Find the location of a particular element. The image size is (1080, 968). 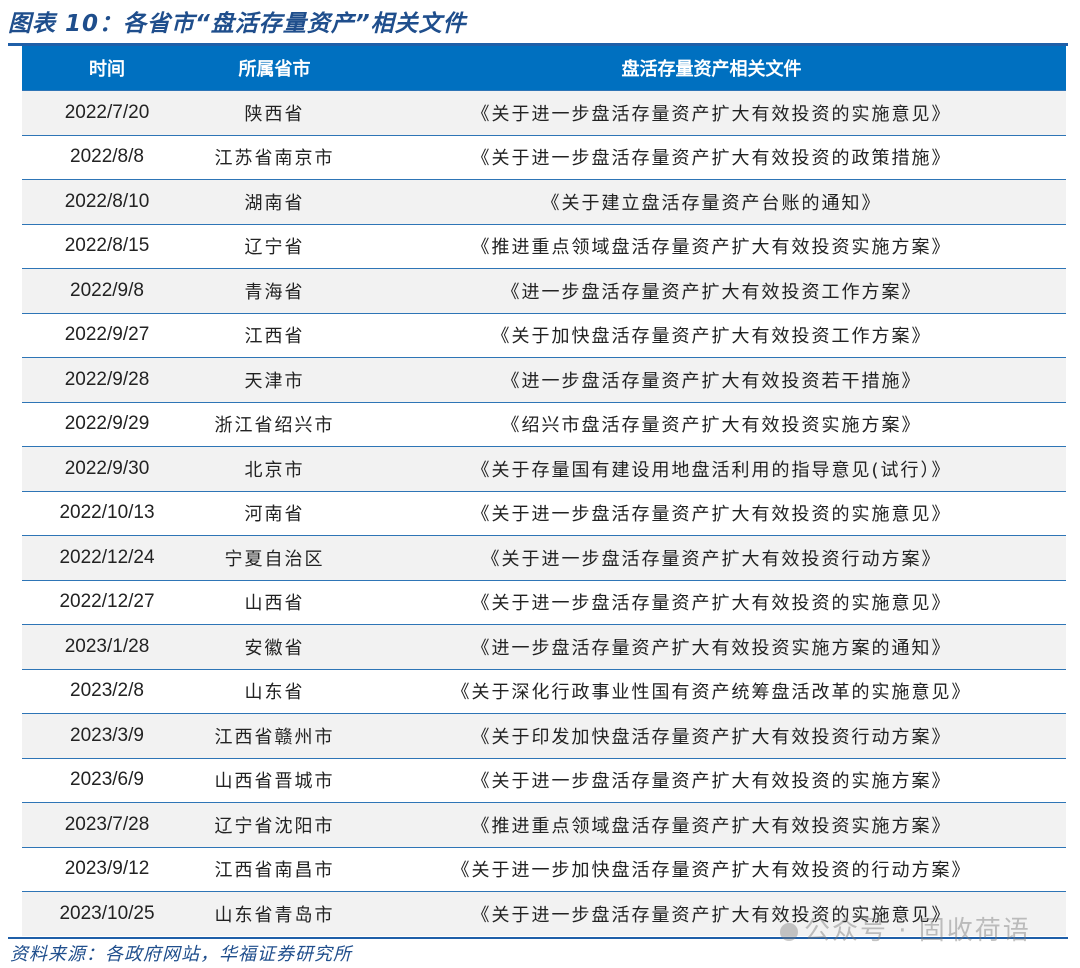

table-header-row: 时间 所属省市 盘活存量资产相关文件 is located at coordinates (544, 68).